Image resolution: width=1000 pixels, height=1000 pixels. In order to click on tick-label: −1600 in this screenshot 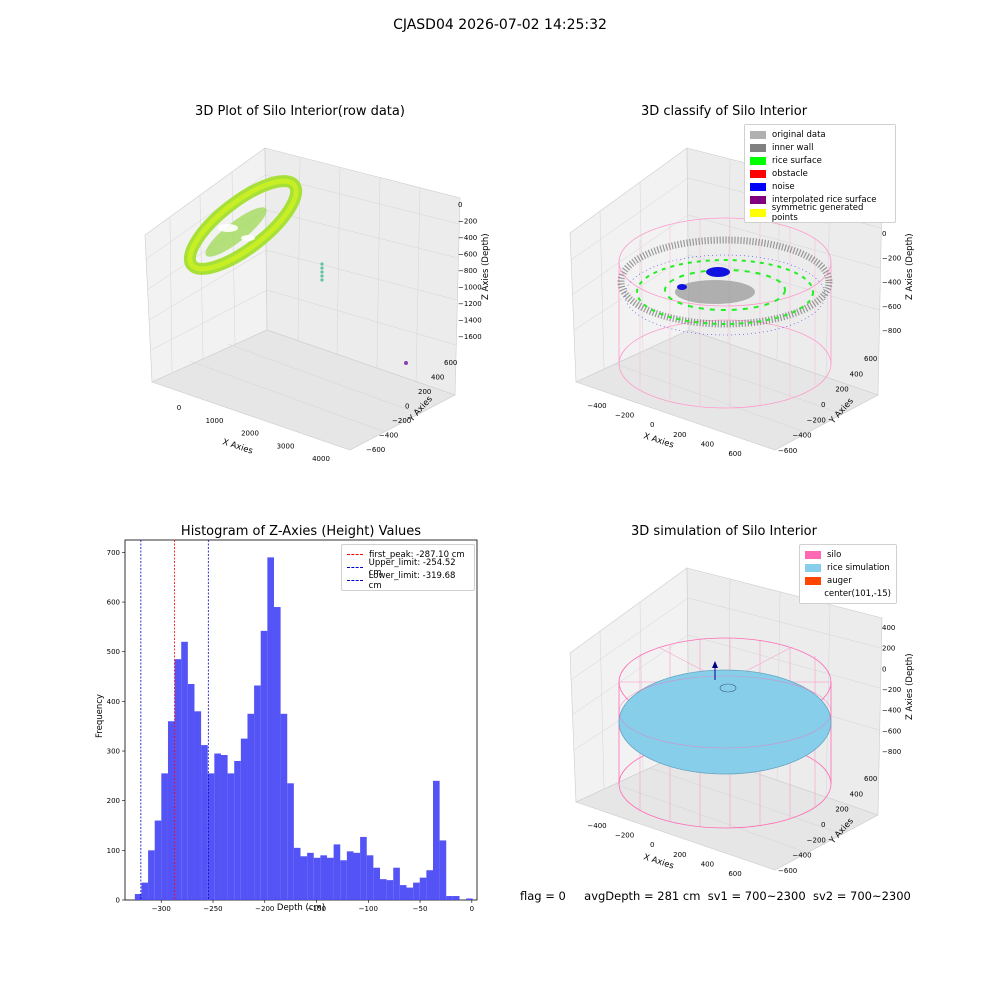, I will do `click(470, 337)`.